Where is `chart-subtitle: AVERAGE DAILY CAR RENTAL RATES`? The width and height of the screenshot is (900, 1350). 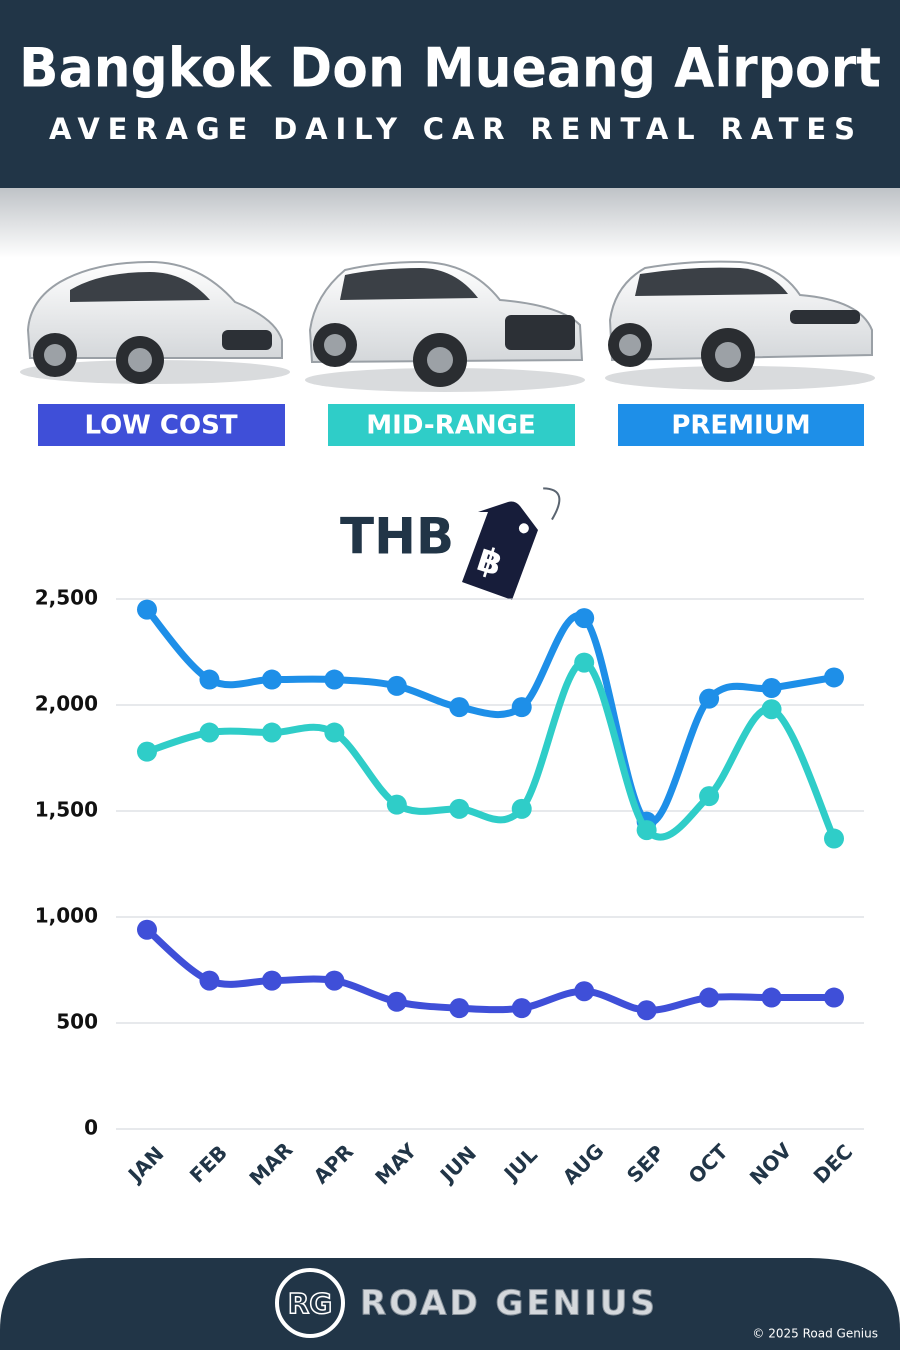 chart-subtitle: AVERAGE DAILY CAR RENTAL RATES is located at coordinates (452, 129).